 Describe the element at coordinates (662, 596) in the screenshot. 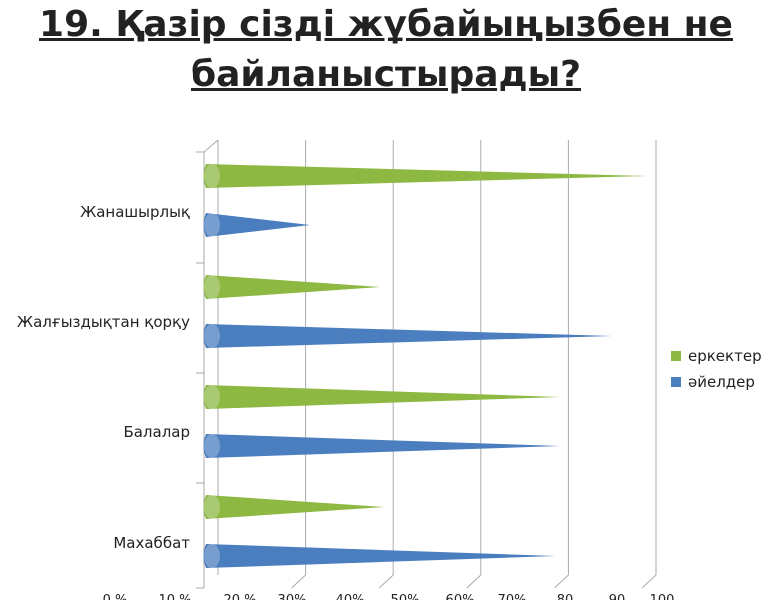

I see `x-tick-label: 100` at that location.